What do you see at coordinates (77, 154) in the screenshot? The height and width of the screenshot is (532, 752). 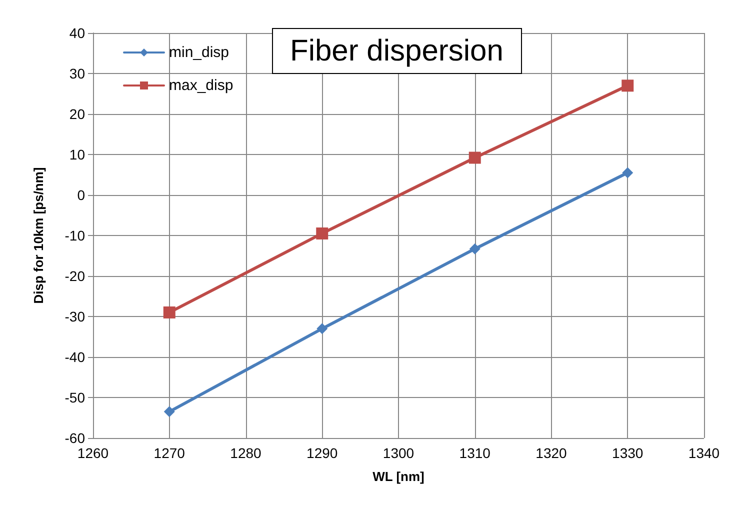 I see `y-tick-label: 10` at bounding box center [77, 154].